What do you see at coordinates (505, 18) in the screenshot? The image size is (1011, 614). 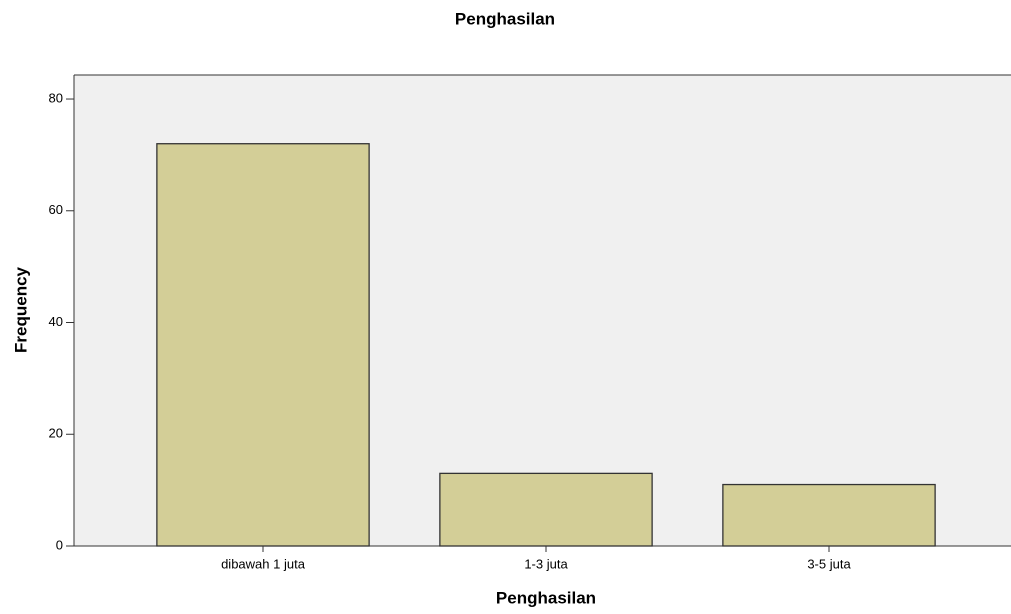 I see `chart-title: Penghasilan` at bounding box center [505, 18].